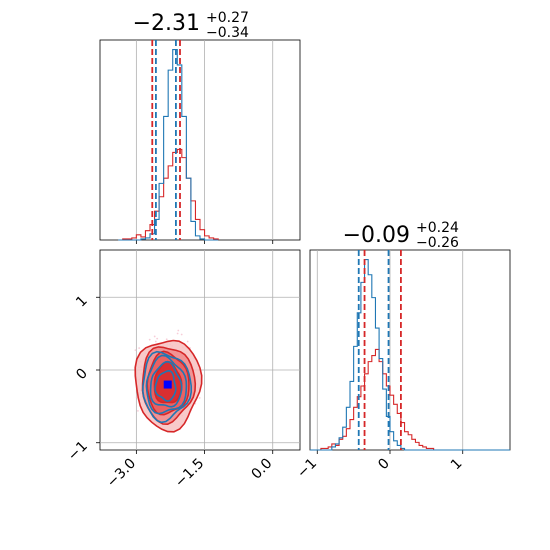 This screenshot has height=550, width=550. Describe the element at coordinates (457, 465) in the screenshot. I see `x-tick-label: 1` at that location.